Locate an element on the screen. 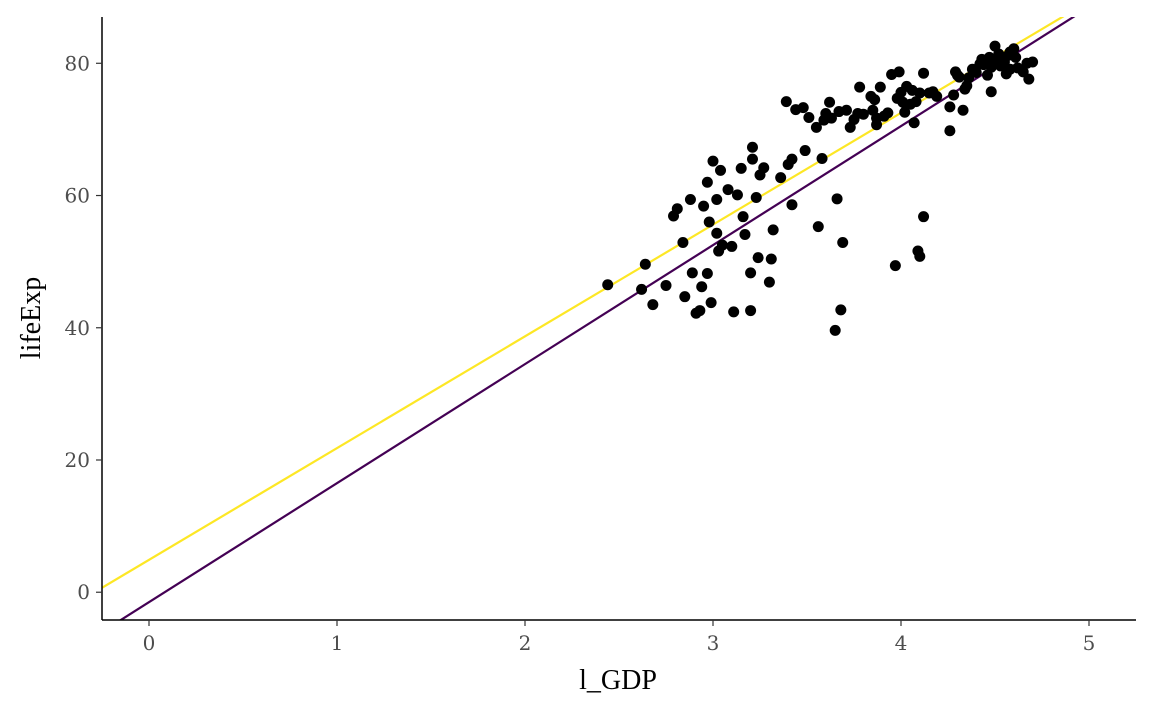 Image resolution: width=1152 pixels, height=711 pixels. x-tick-label: 1 is located at coordinates (337, 643).